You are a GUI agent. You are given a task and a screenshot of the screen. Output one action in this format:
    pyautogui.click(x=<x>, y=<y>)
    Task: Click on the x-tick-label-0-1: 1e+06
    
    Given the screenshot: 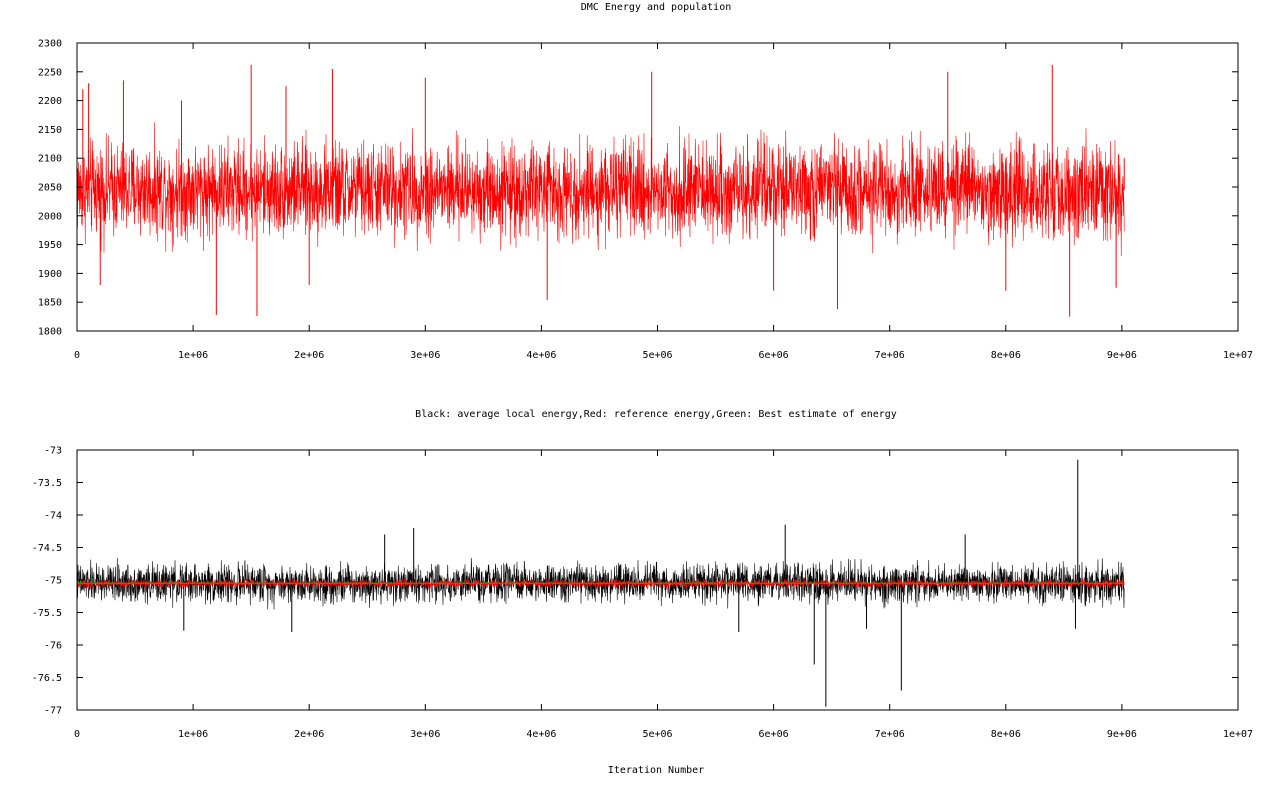 What is the action you would take?
    pyautogui.click(x=193, y=355)
    